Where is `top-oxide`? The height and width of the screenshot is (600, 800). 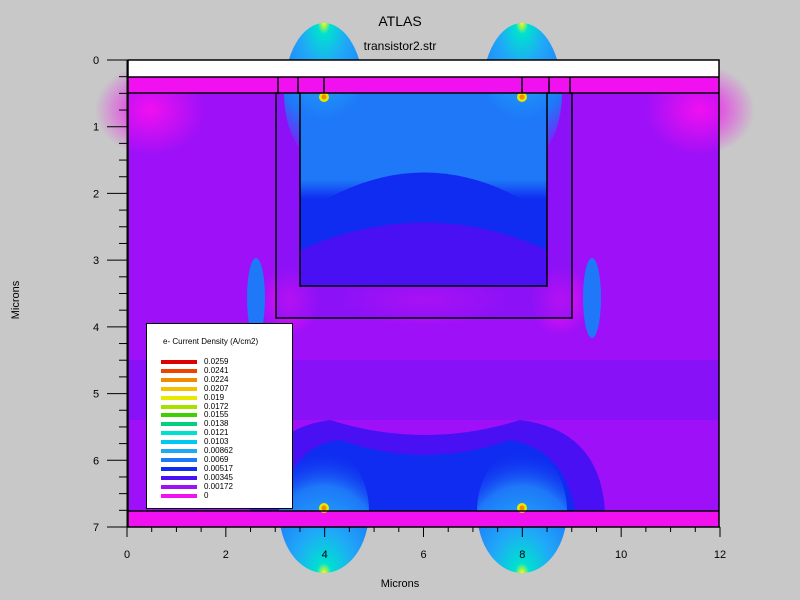
top-oxide is located at coordinates (423, 68).